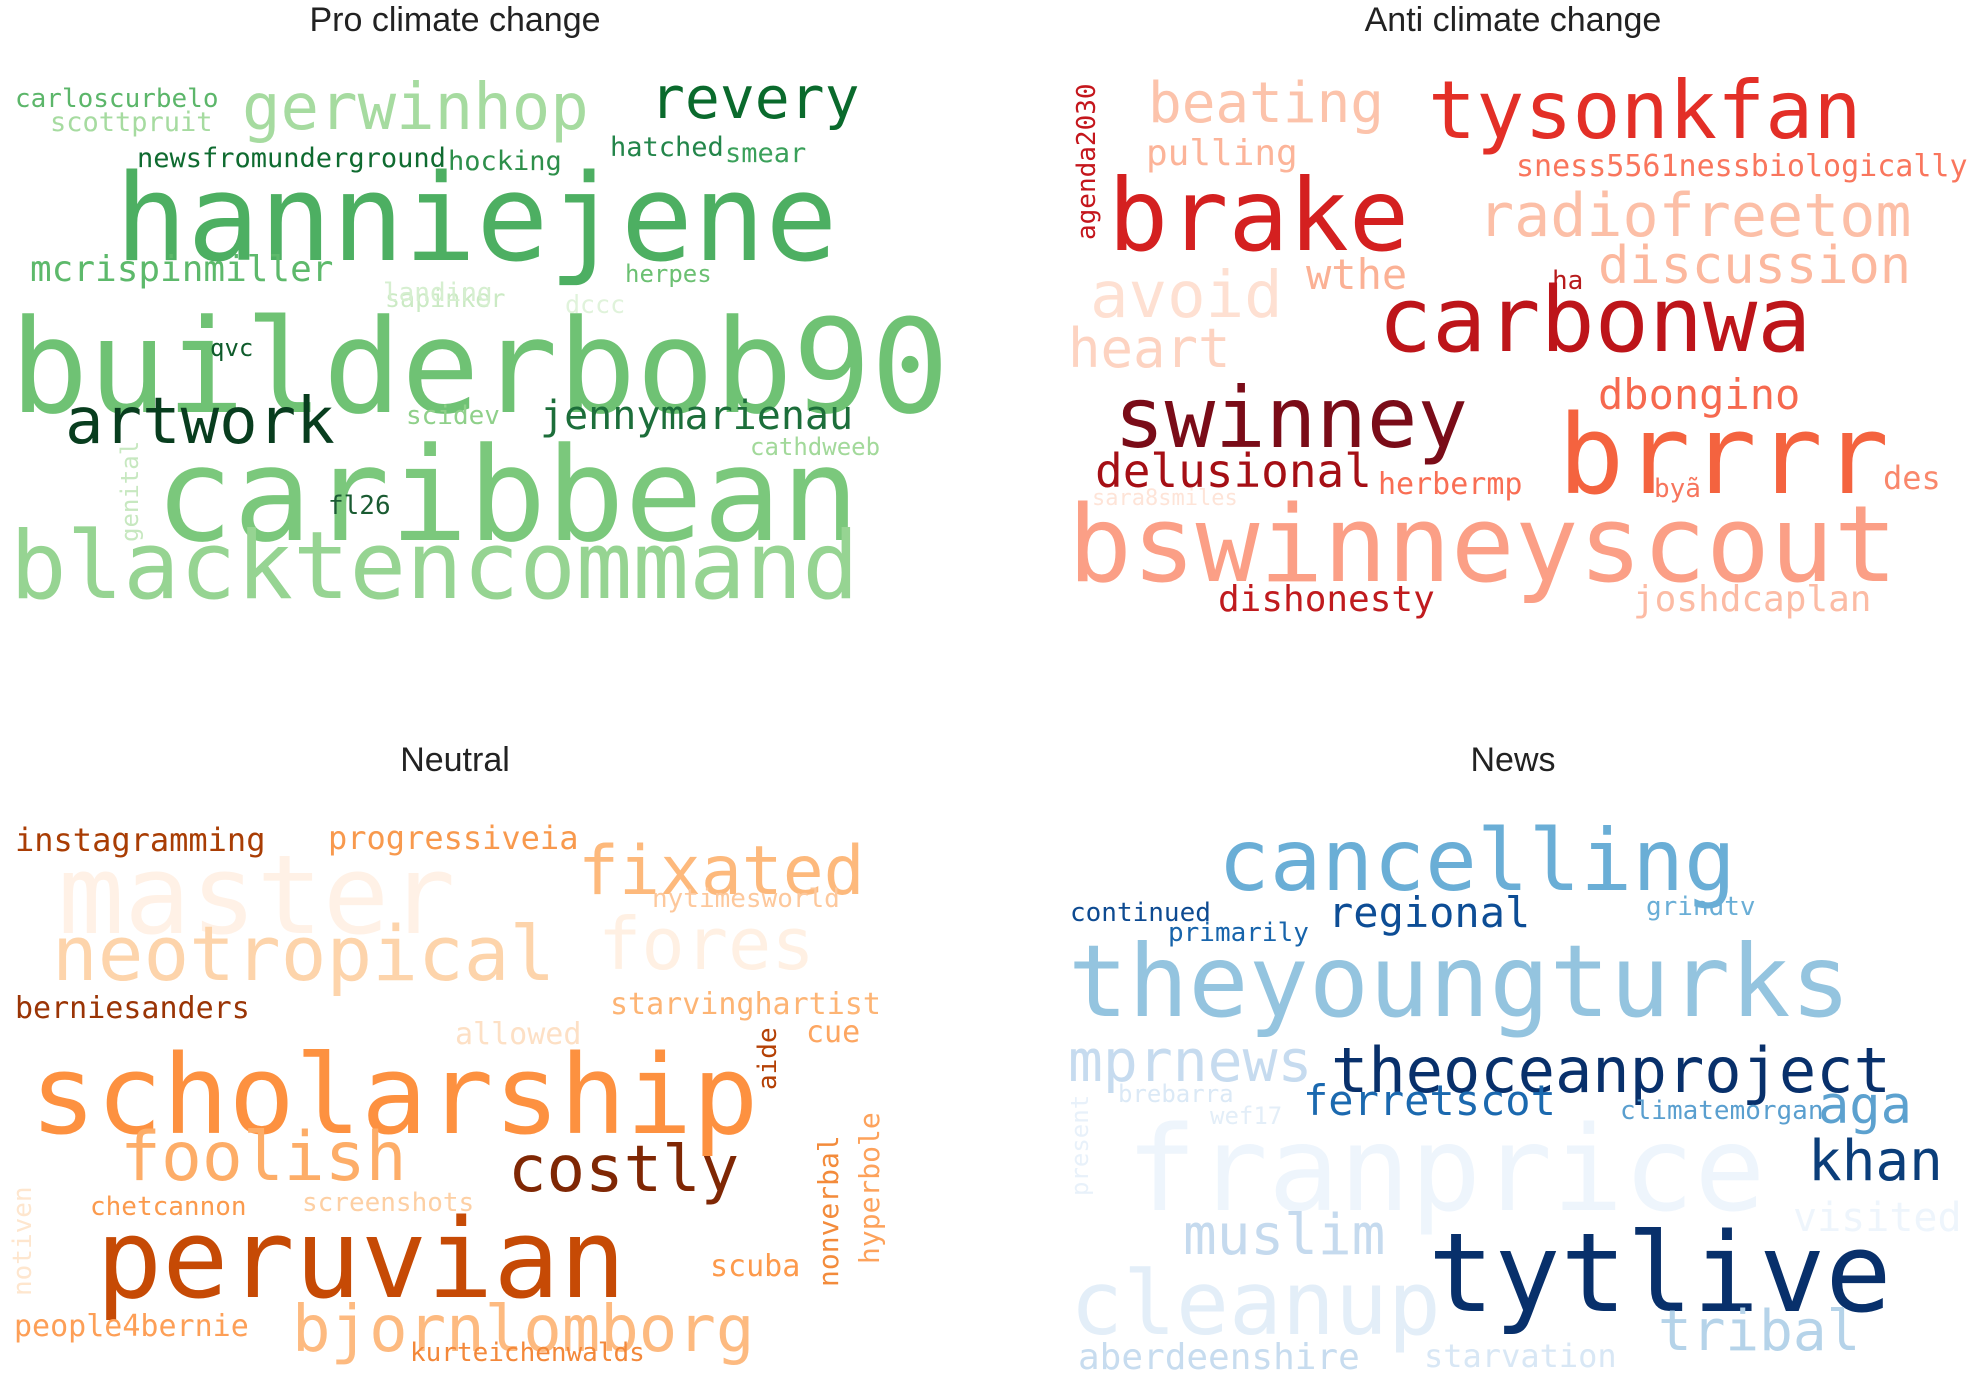 The image size is (1967, 1380). What do you see at coordinates (595, 304) in the screenshot?
I see `word: dccc` at bounding box center [595, 304].